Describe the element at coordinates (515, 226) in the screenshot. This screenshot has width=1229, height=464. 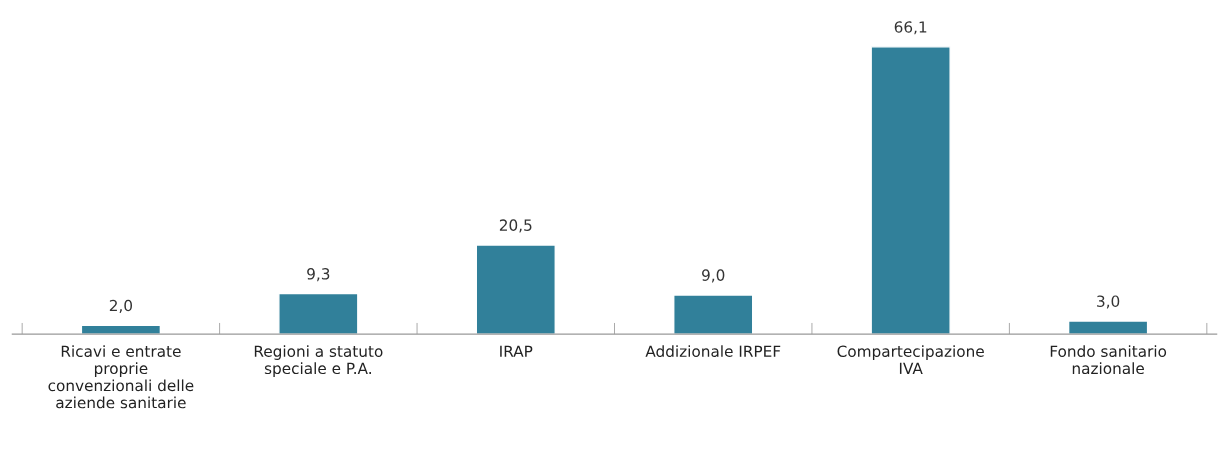
I see `data-label: 20,5` at that location.